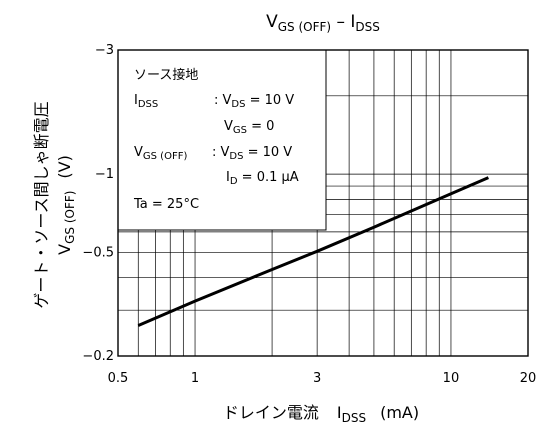  What do you see at coordinates (98, 252) in the screenshot?
I see `y-tick-label: −0.5` at bounding box center [98, 252].